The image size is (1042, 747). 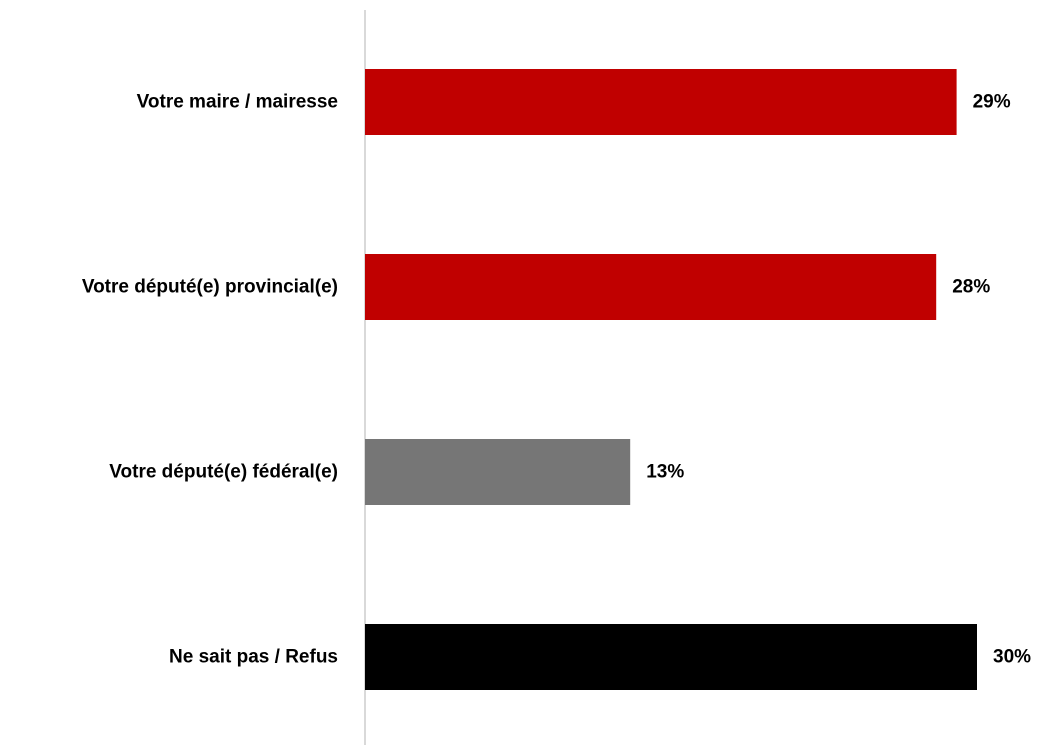 What do you see at coordinates (992, 102) in the screenshot?
I see `data-label: 29%` at bounding box center [992, 102].